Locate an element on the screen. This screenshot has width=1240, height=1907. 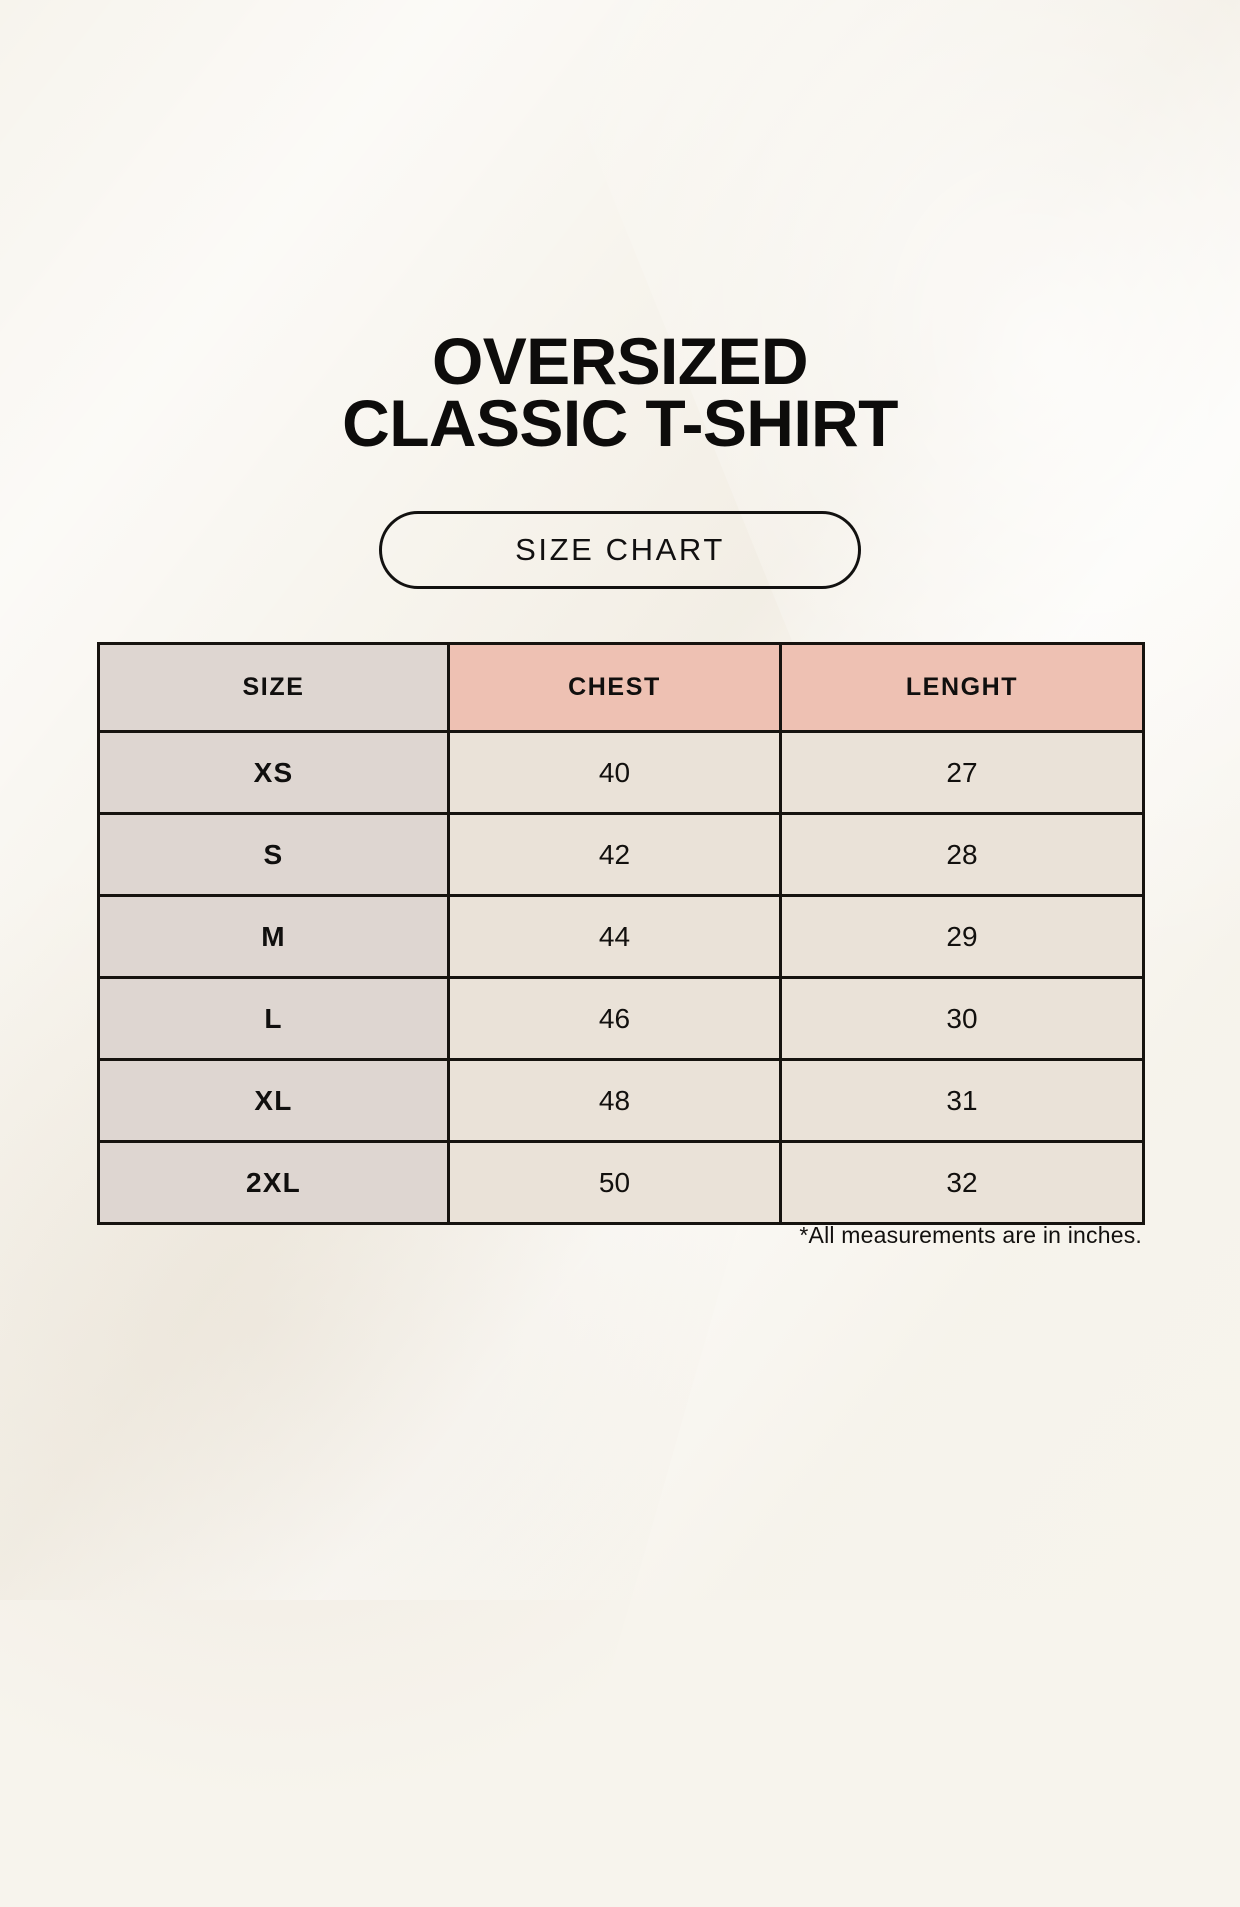
table-row: XS 40 27 is located at coordinates (621, 772).